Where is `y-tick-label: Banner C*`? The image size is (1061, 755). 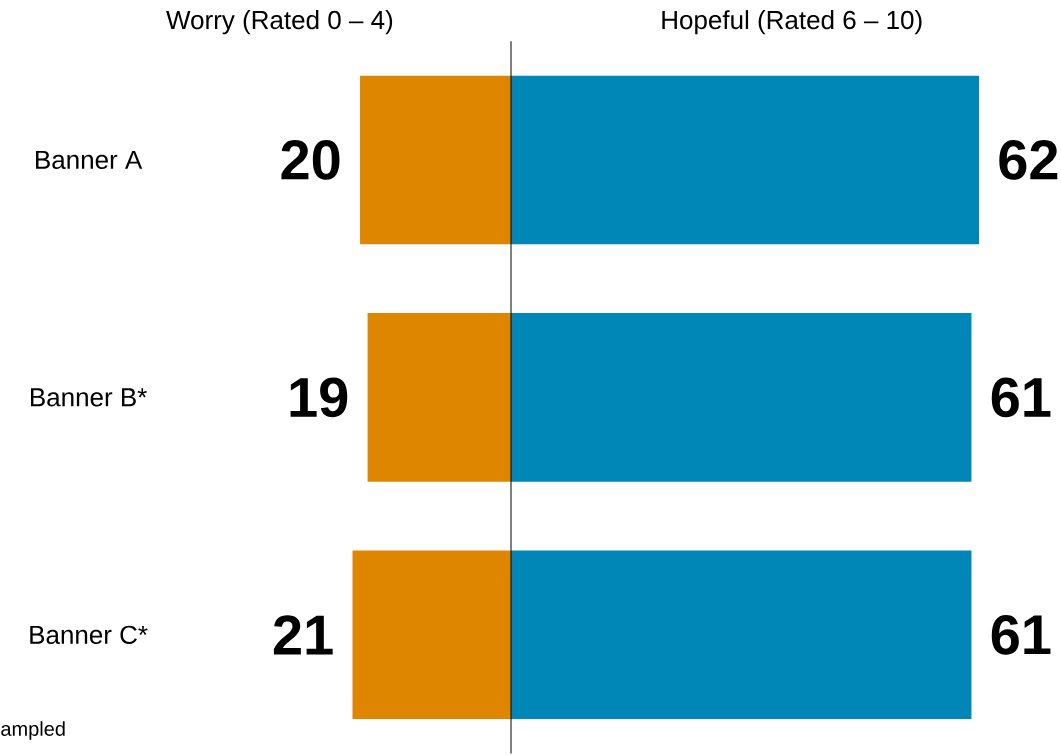 y-tick-label: Banner C* is located at coordinates (89, 635).